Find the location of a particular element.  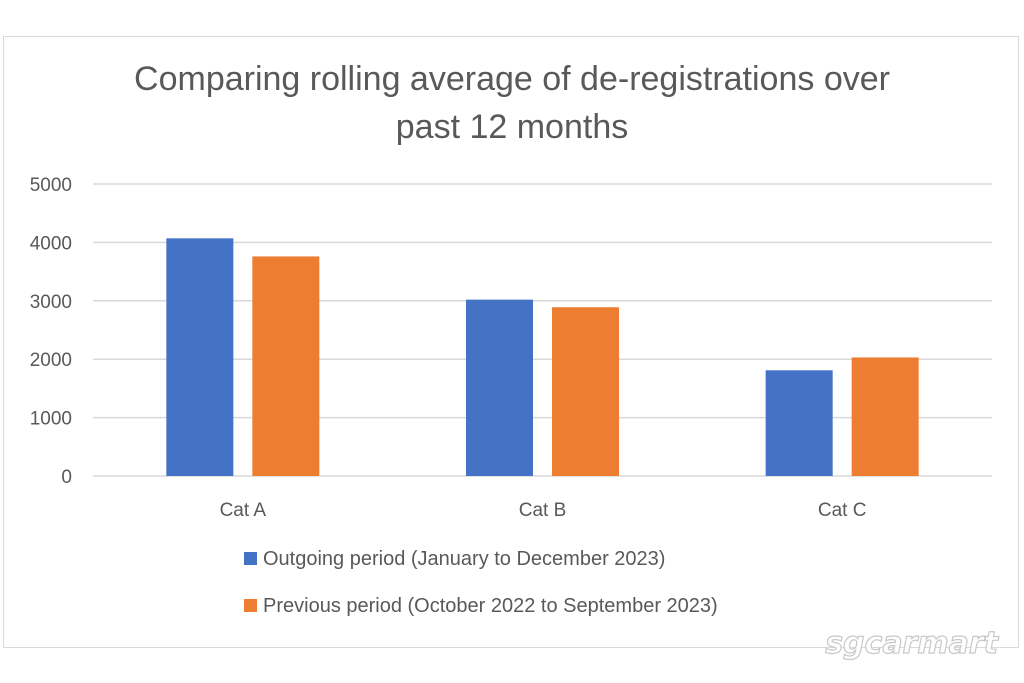

x-tick-label: Cat A is located at coordinates (243, 510).